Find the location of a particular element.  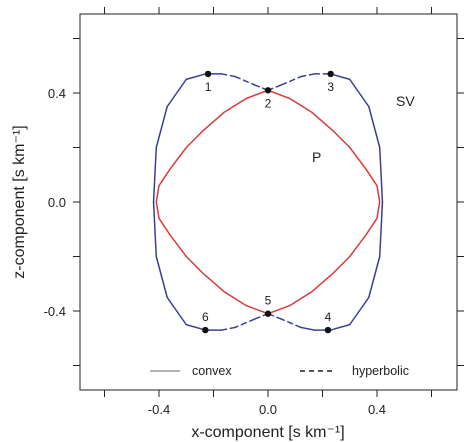

y-tick-label: 0.4 is located at coordinates (57, 93).